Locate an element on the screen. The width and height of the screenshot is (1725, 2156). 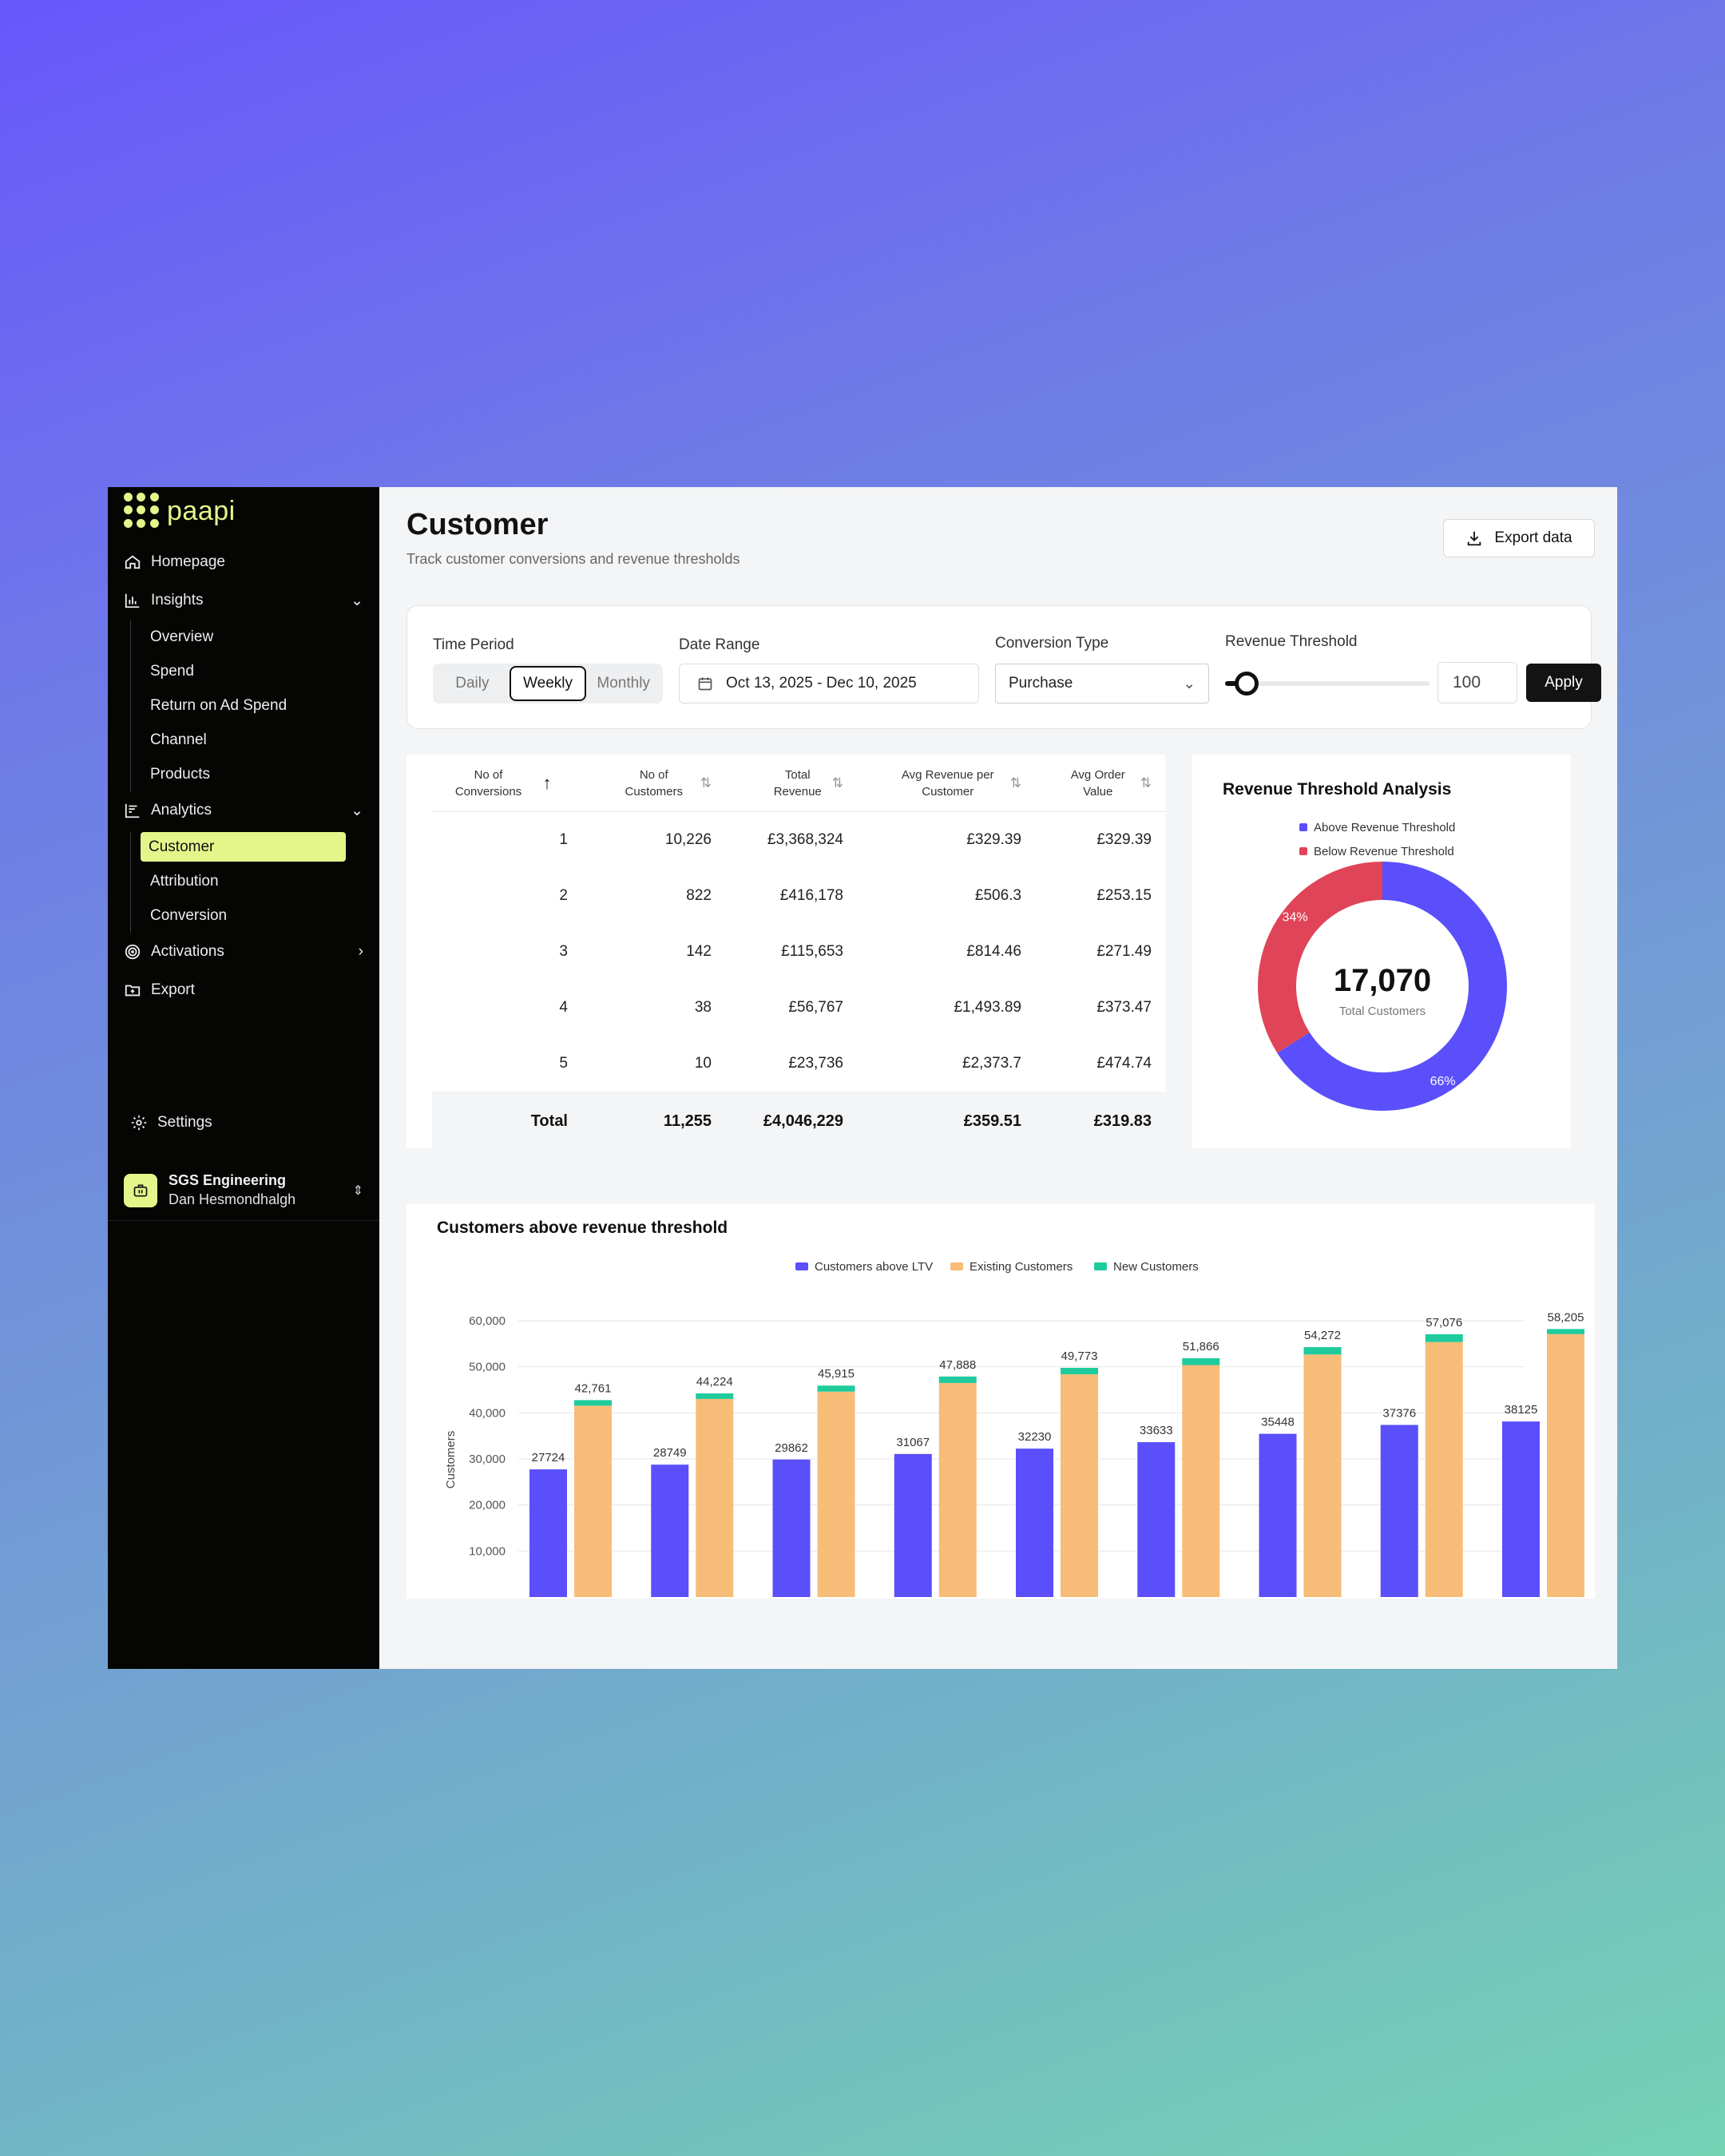
sidebar-item-overview: Overview is located at coordinates (182, 636).